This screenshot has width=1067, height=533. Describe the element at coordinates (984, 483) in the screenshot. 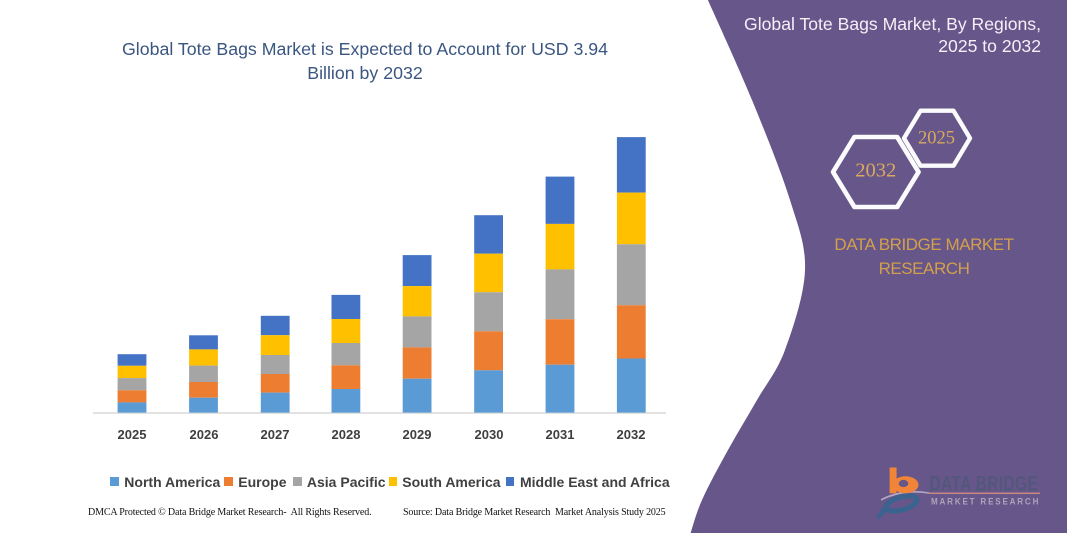

I see `svg-text: DATA BRIDGE` at that location.